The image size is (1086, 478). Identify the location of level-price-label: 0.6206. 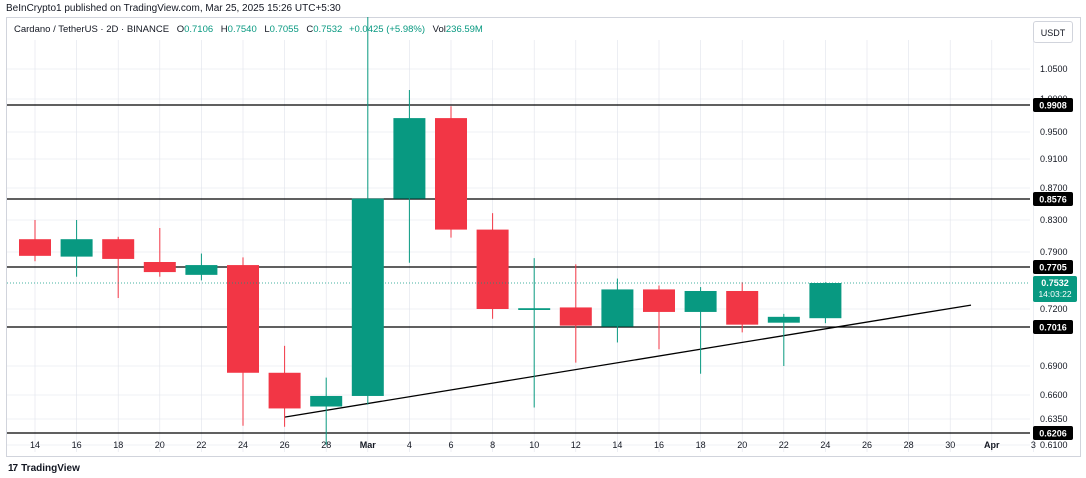
(1053, 434).